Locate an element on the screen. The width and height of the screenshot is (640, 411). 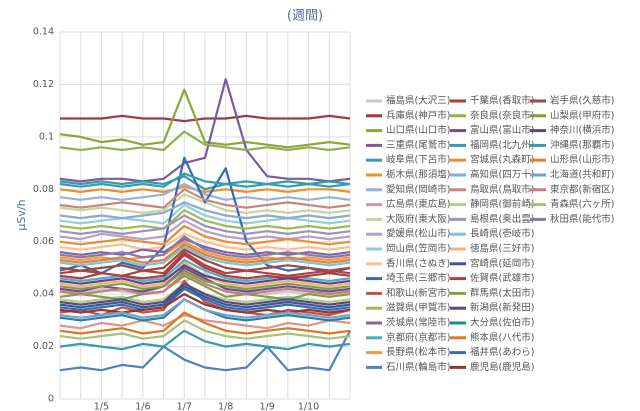
legend-label: 山口県(山口市) is located at coordinates (418, 130).